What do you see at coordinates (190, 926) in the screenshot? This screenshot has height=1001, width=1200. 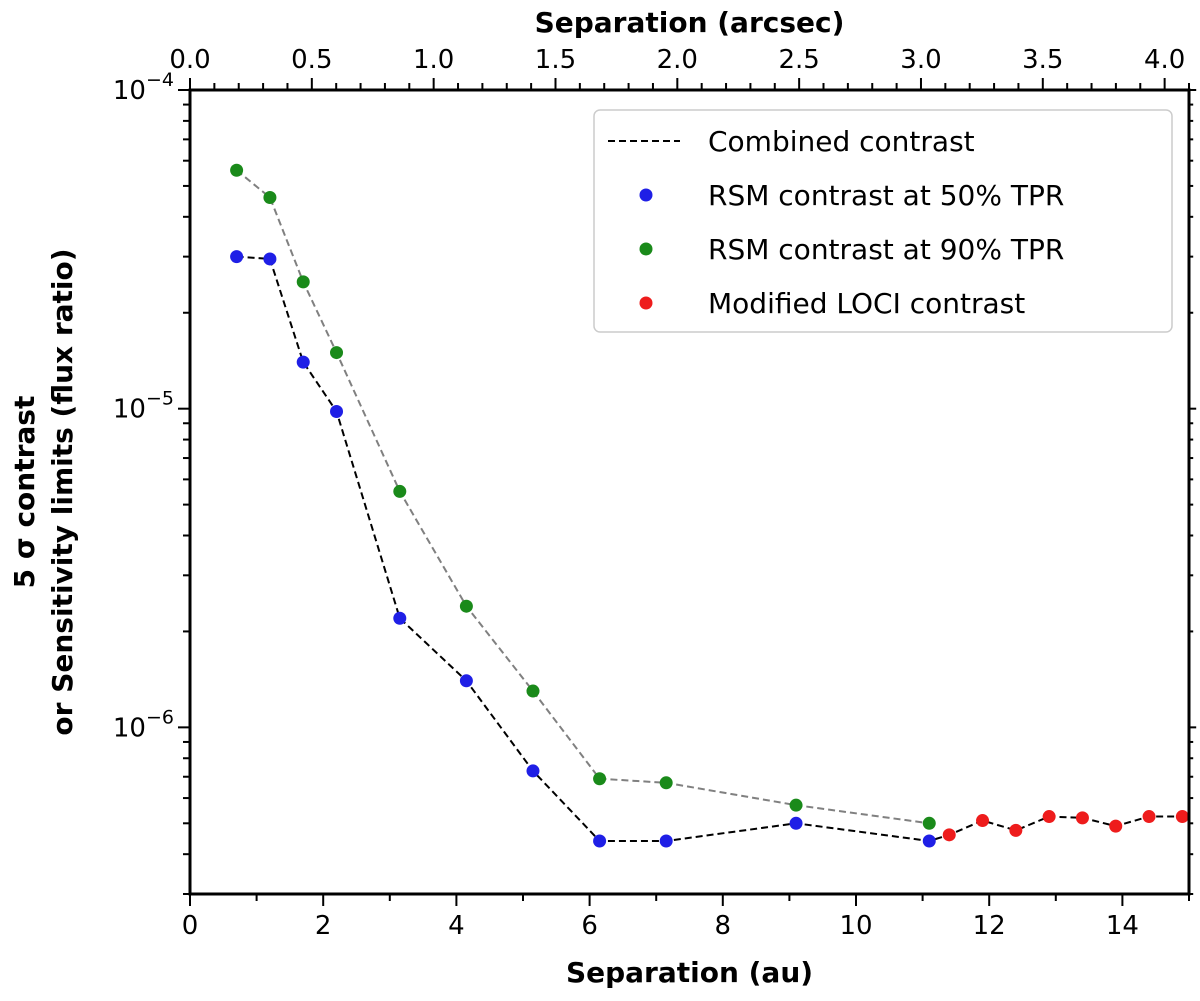 I see `x-tick-label: 0` at bounding box center [190, 926].